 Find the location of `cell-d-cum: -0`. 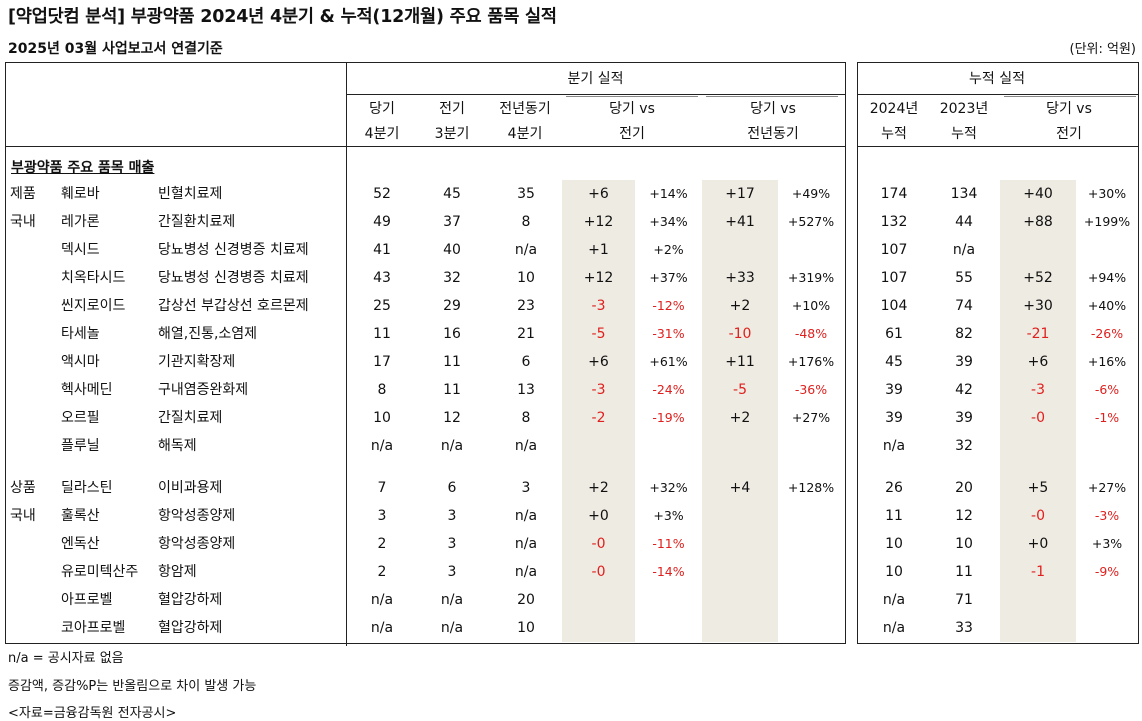

cell-d-cum: -0 is located at coordinates (1038, 516).